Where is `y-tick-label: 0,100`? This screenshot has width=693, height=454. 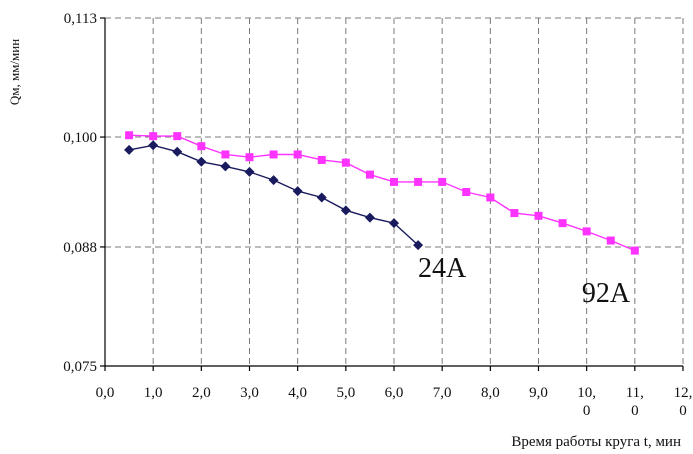 y-tick-label: 0,100 is located at coordinates (80, 138).